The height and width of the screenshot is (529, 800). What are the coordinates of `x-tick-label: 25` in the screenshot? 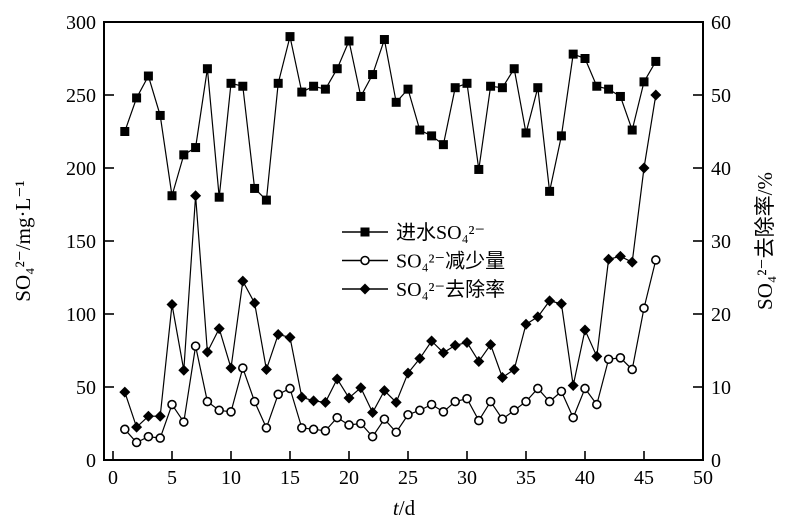 It's located at (408, 478).